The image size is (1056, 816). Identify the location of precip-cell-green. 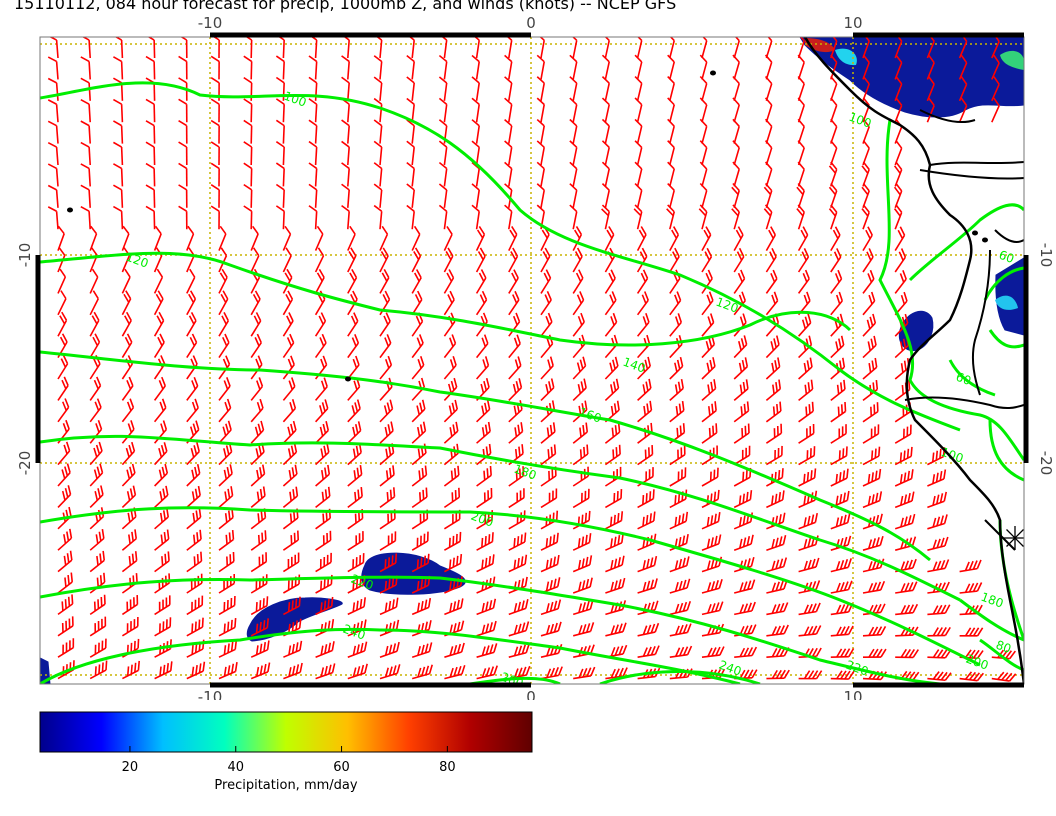
(1012, 60).